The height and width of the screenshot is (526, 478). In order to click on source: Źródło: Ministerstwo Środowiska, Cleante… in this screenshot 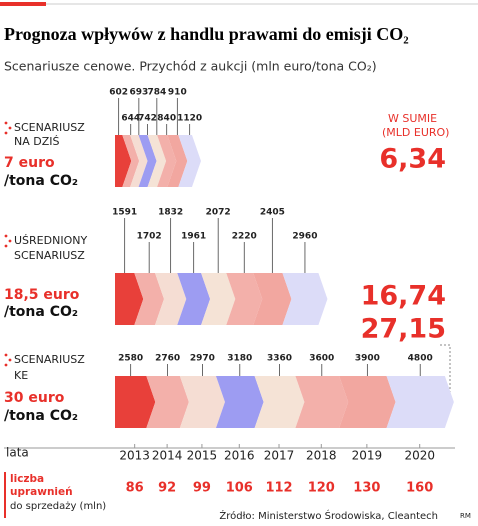, I will do `click(328, 515)`.